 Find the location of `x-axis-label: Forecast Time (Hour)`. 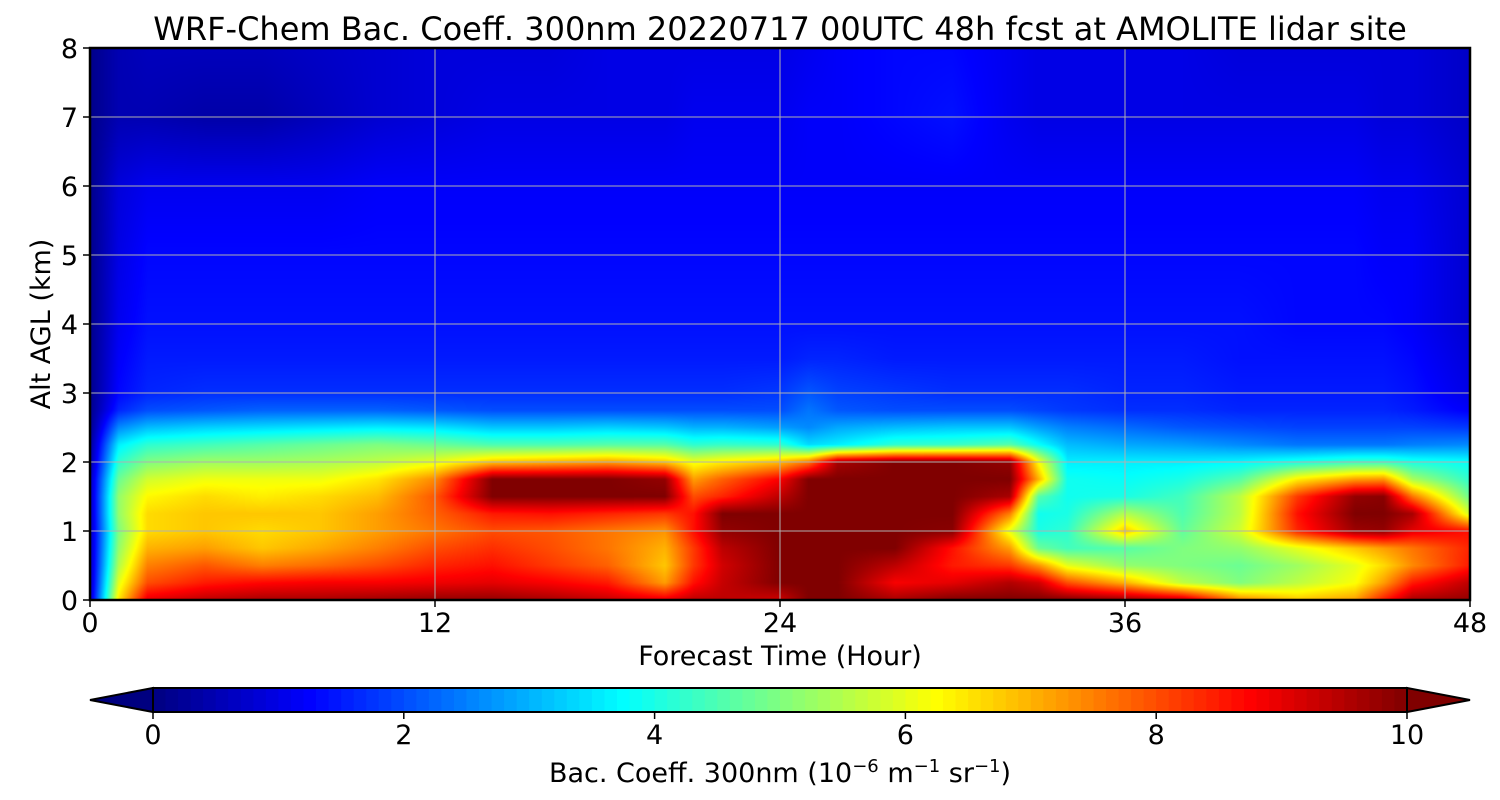

x-axis-label: Forecast Time (Hour) is located at coordinates (780, 656).